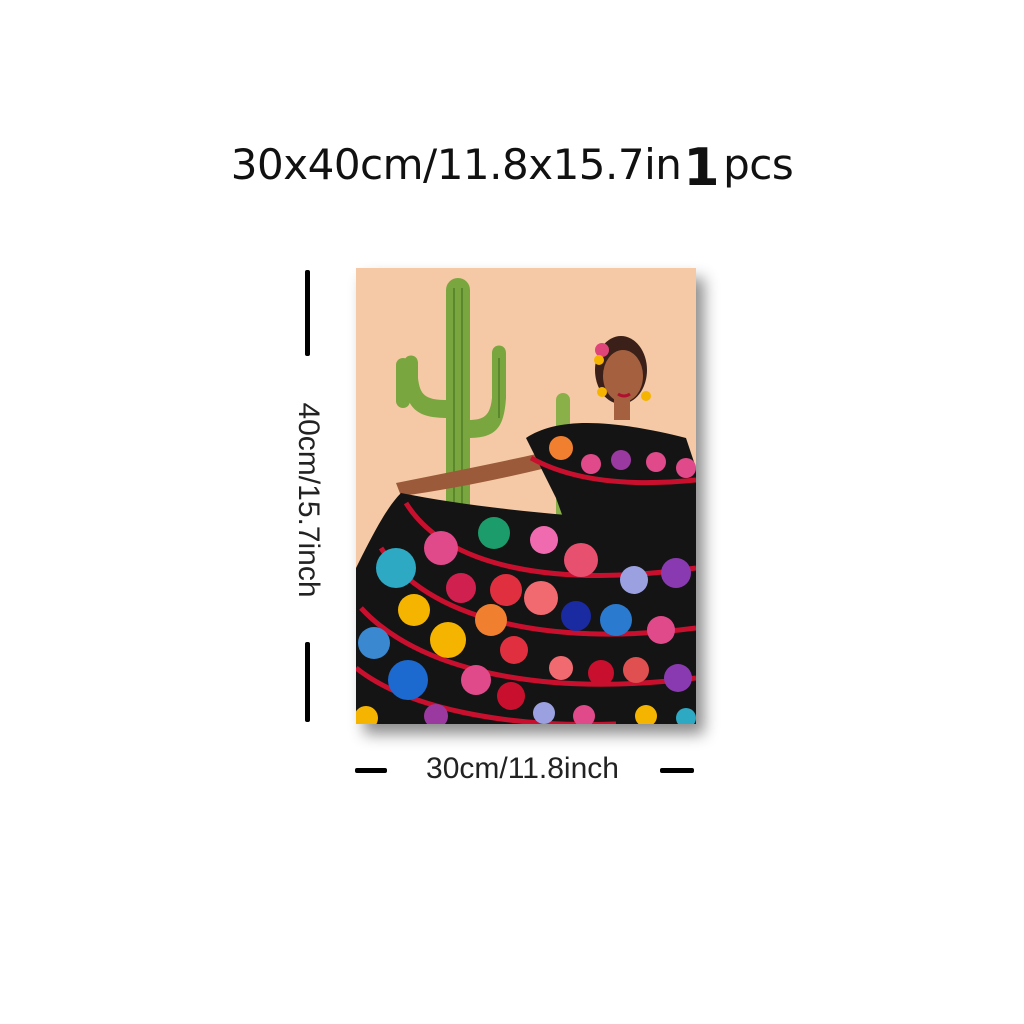  I want to click on artwork-illustration, so click(526, 496).